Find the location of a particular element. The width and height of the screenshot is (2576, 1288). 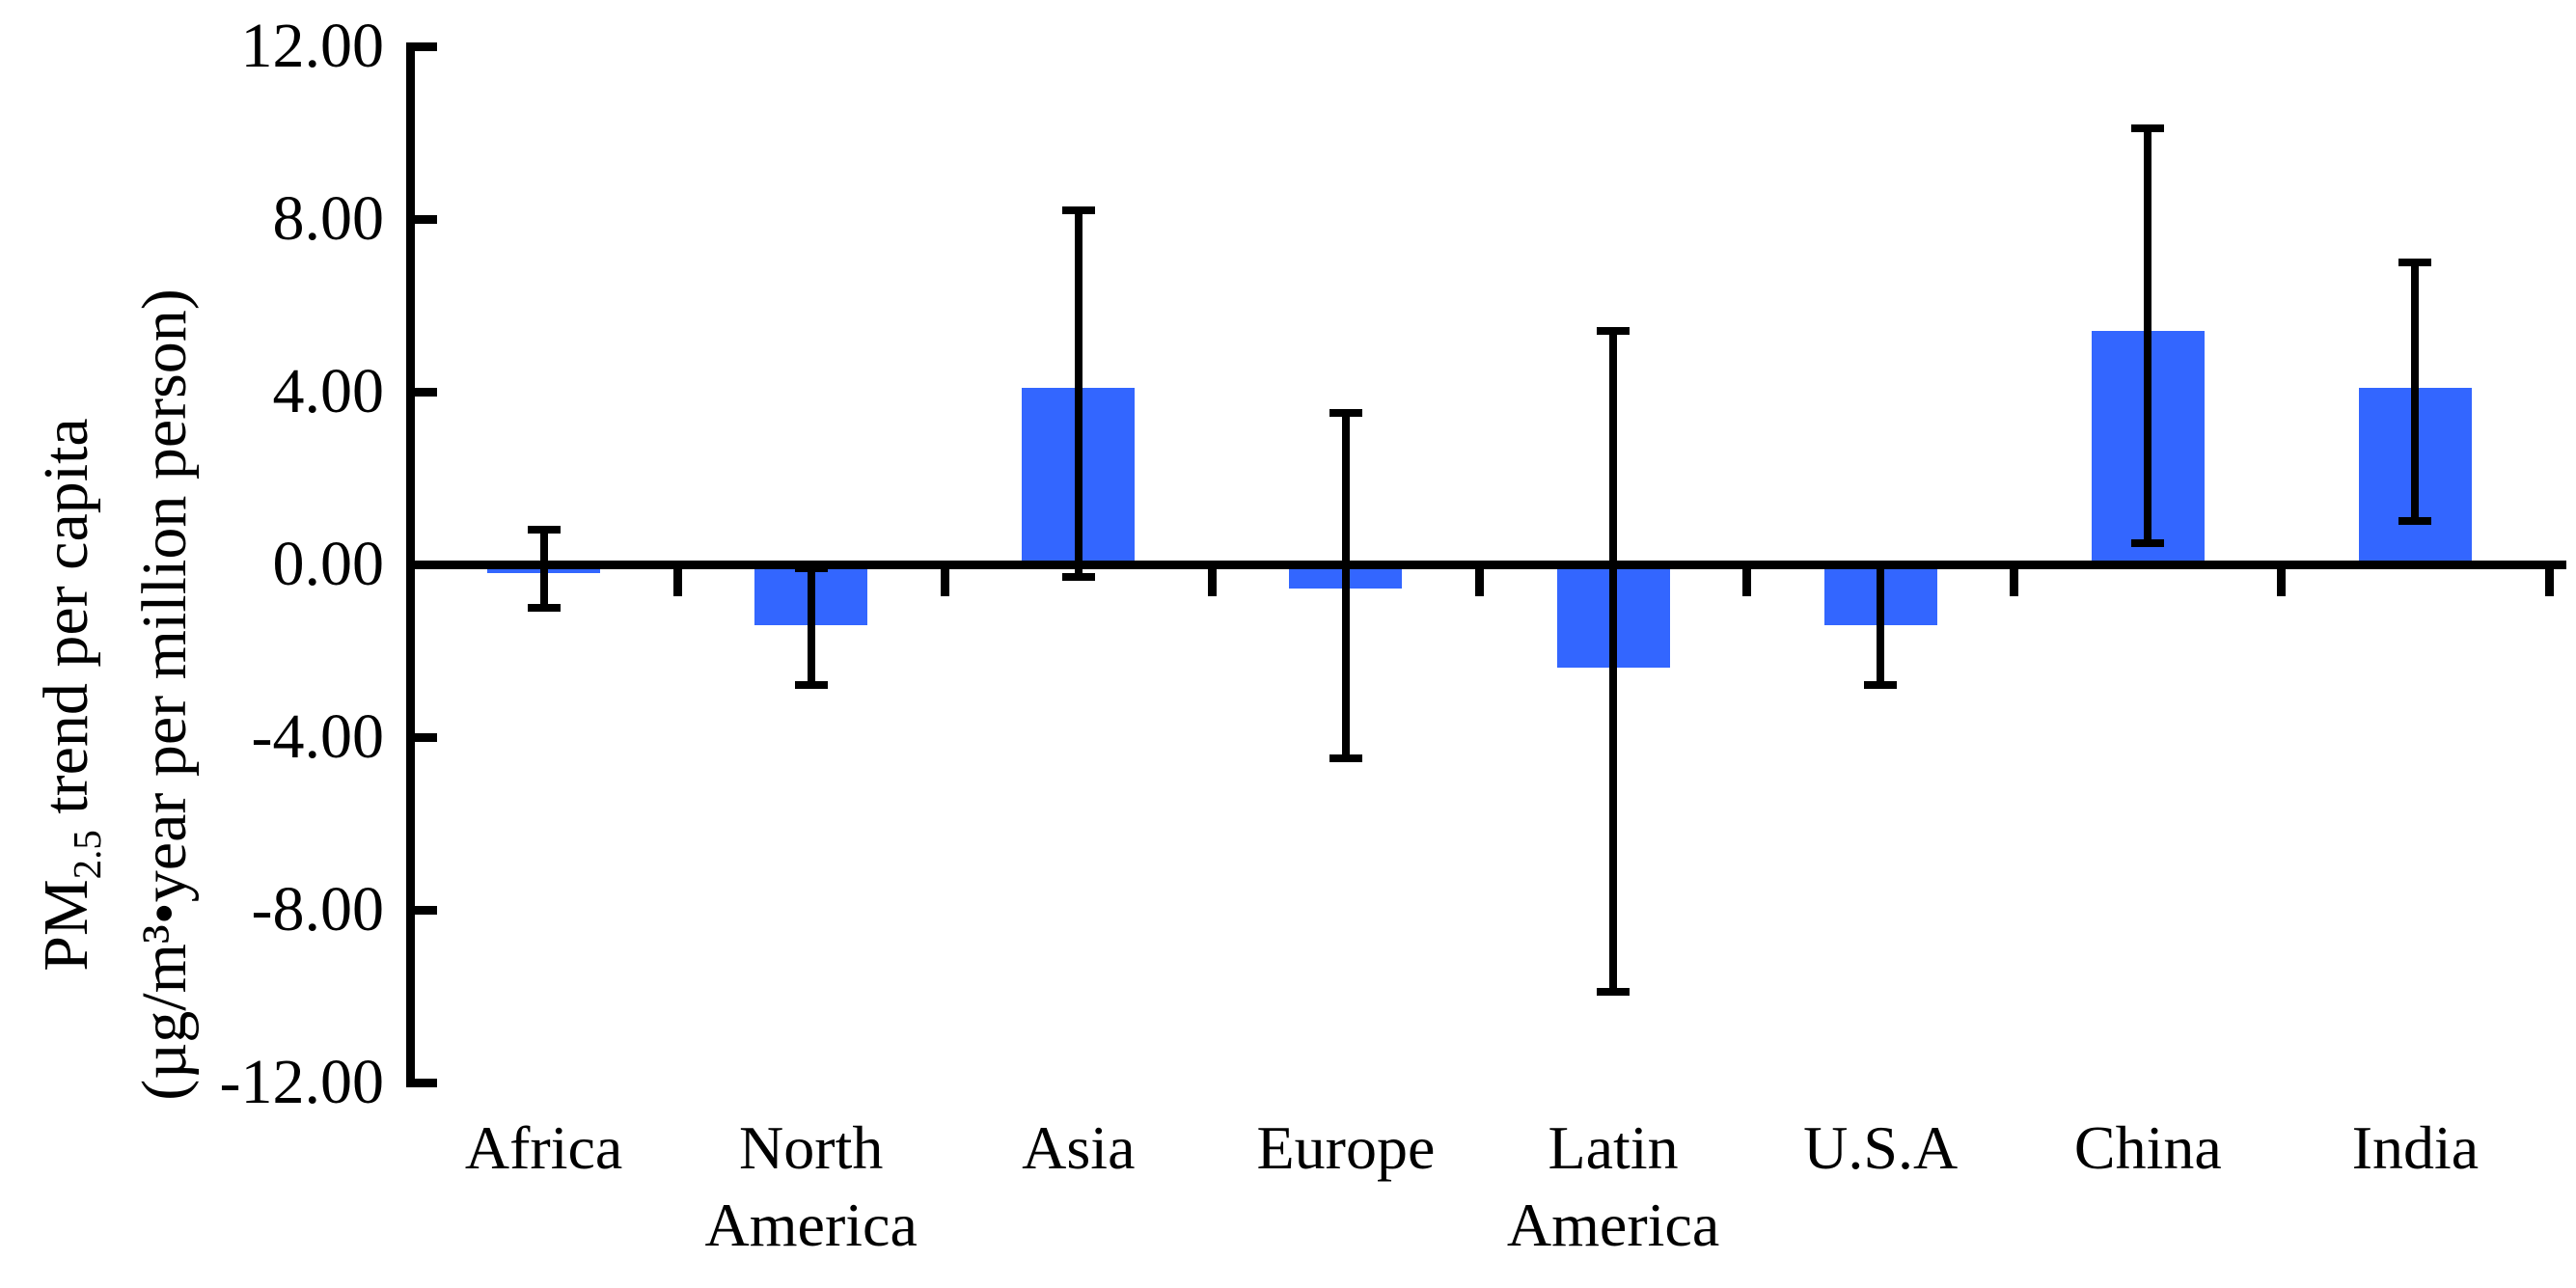

y-tick-label: 12.00 is located at coordinates (312, 46).